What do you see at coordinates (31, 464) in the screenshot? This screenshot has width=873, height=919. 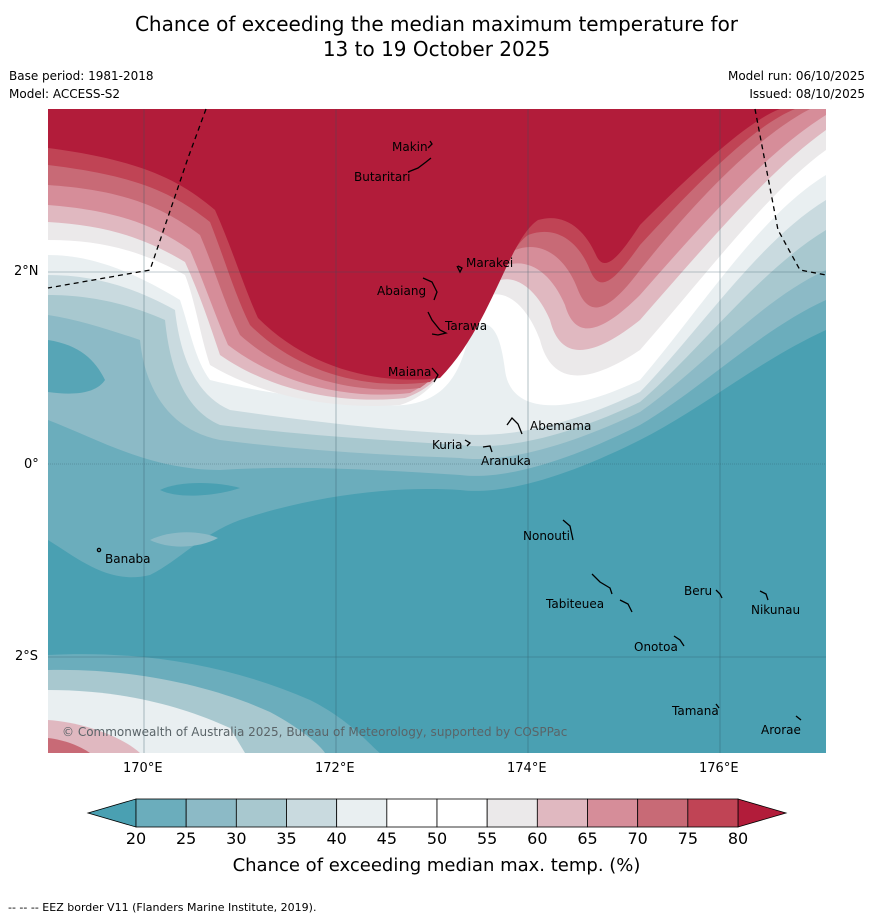 I see `lat-tick-0: 0°` at bounding box center [31, 464].